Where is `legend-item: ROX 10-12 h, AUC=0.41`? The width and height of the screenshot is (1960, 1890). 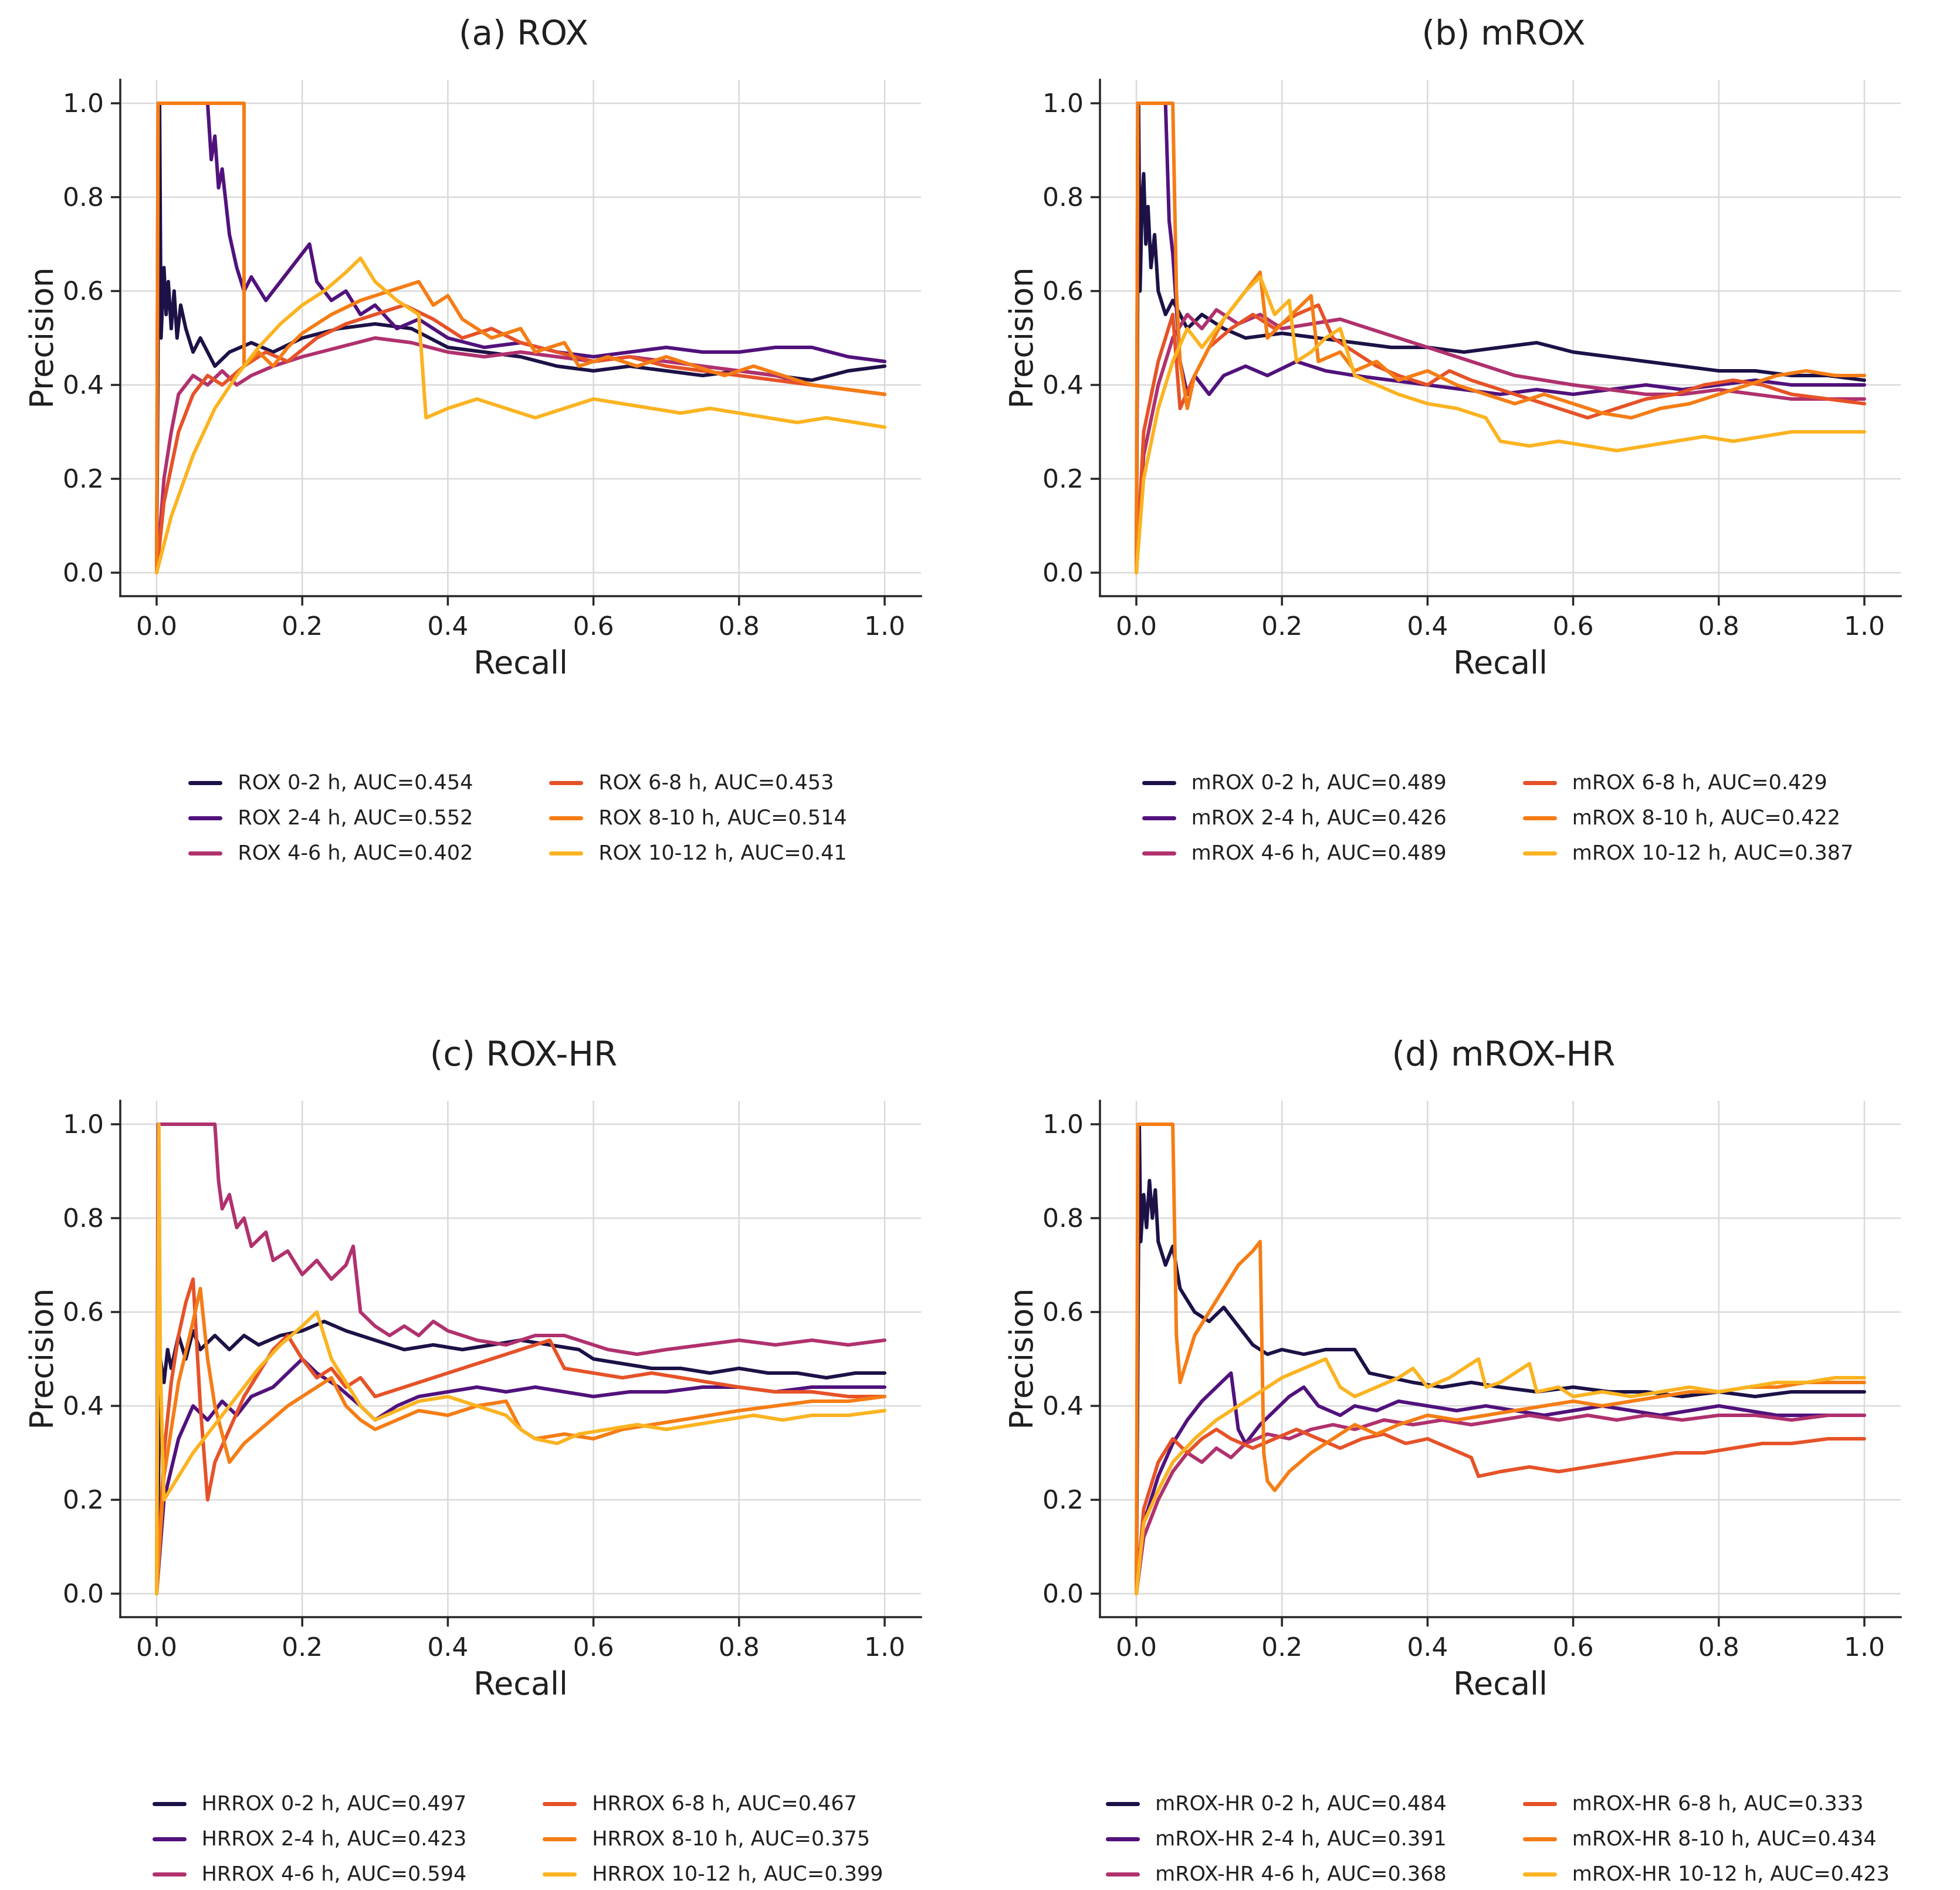
legend-item: ROX 10-12 h, AUC=0.41 is located at coordinates (698, 853).